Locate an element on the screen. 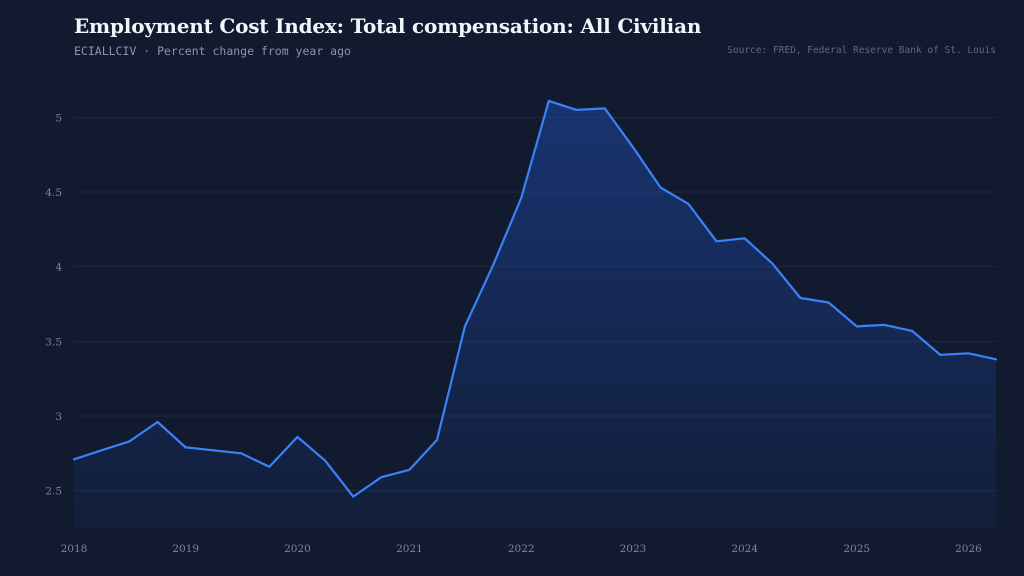 The width and height of the screenshot is (1024, 576). x-tick-label: 2024 is located at coordinates (744, 549).